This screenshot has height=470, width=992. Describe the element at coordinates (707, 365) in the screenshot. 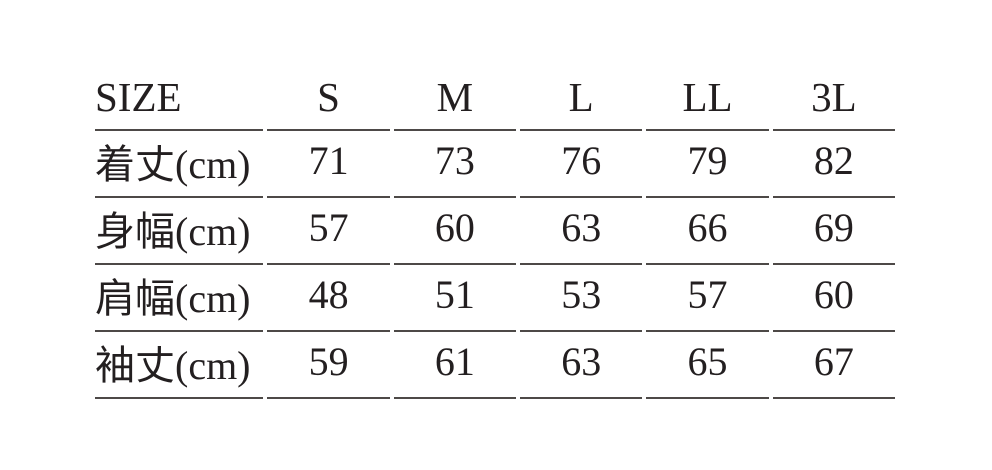

I see `value-cell: 65` at that location.